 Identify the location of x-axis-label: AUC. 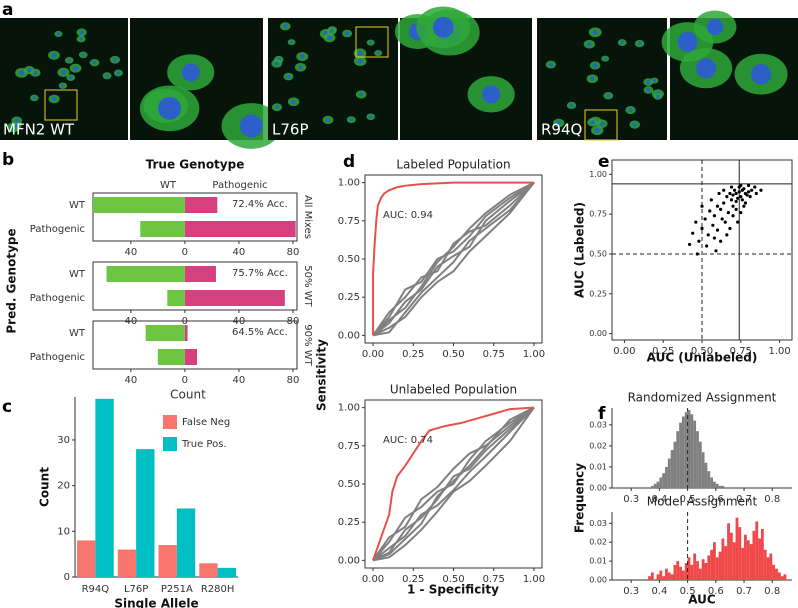
(702, 600).